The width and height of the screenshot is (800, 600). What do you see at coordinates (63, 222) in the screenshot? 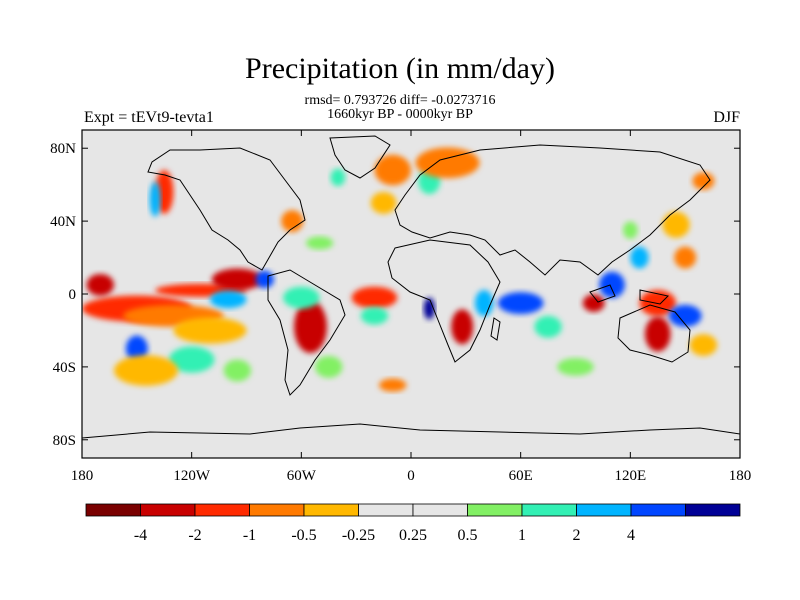
I see `y-tick-label: 40N` at bounding box center [63, 222].